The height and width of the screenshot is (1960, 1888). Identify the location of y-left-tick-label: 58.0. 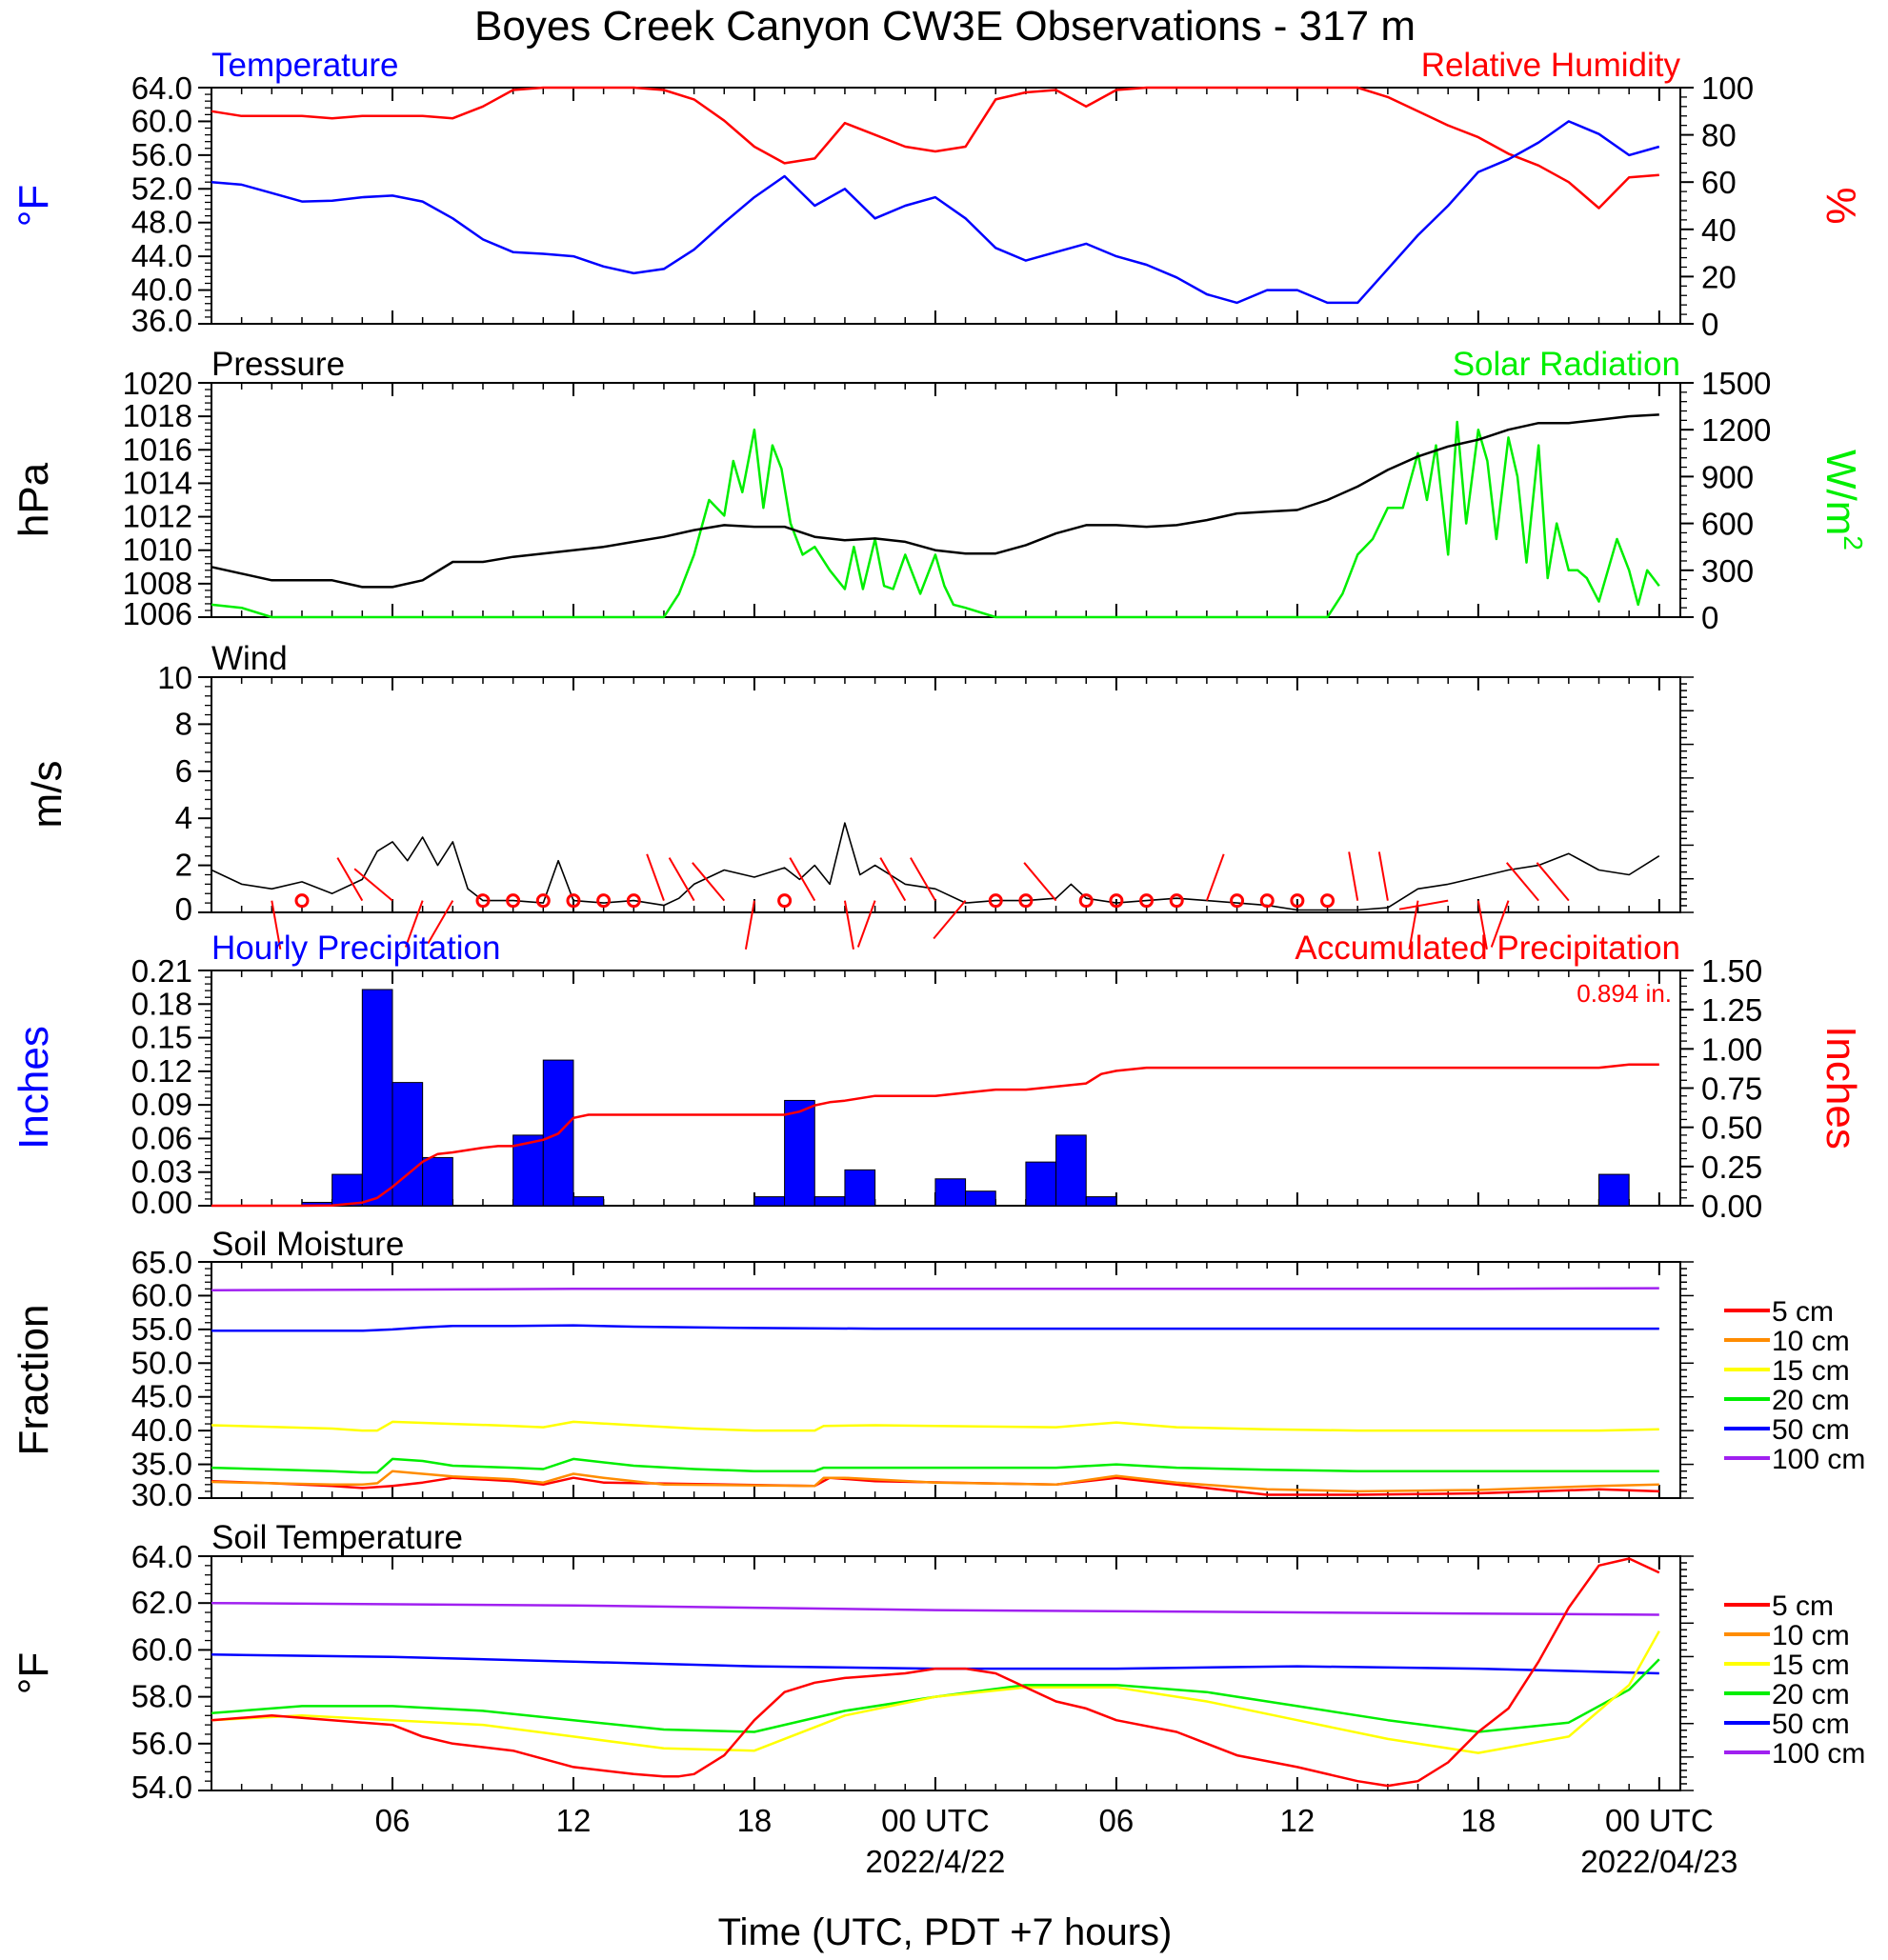
(161, 1696).